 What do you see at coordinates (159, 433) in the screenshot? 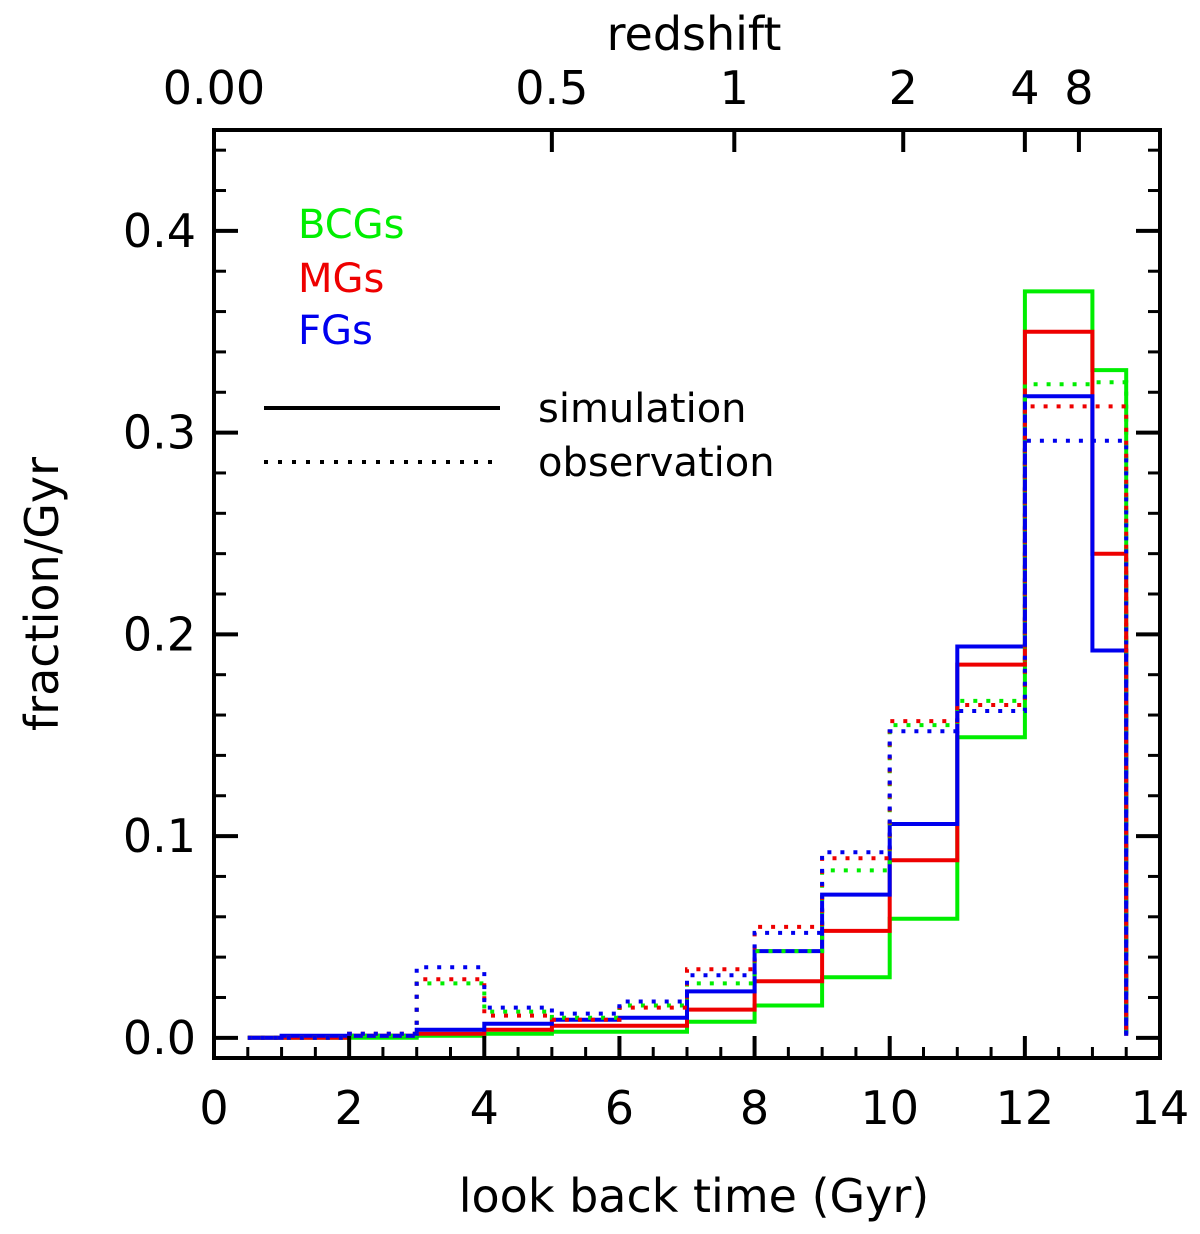
I see `y-tick-label: 0.3` at bounding box center [159, 433].